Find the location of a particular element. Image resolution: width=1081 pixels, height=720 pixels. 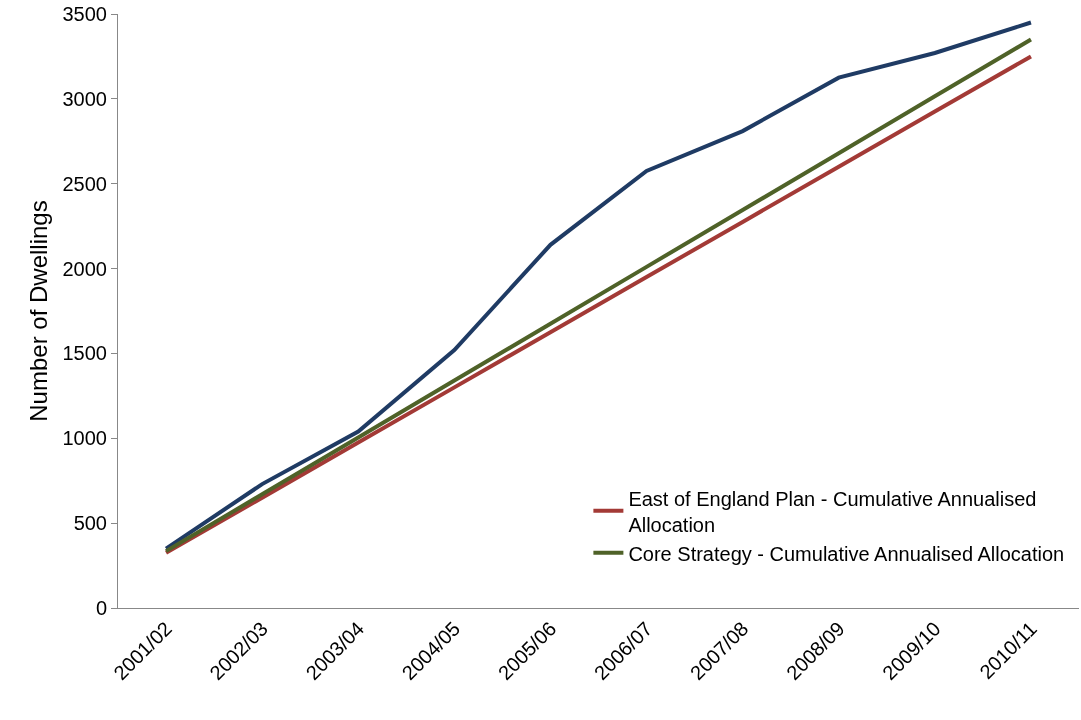

y-tick-label: 2500 is located at coordinates (84, 183).